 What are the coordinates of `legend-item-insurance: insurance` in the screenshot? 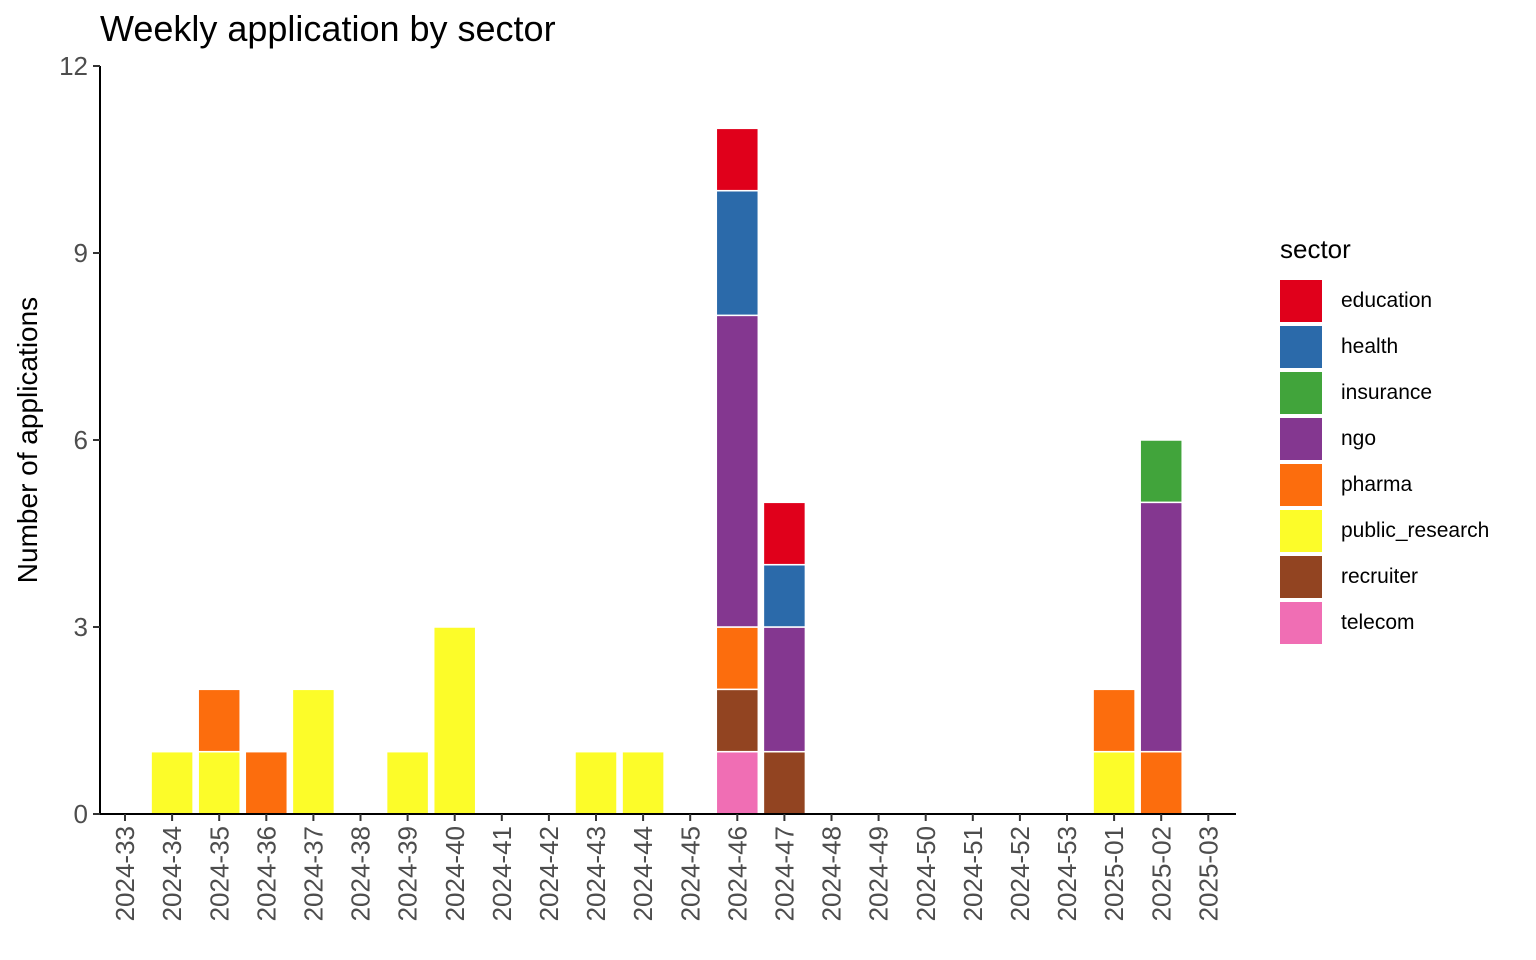 It's located at (1384, 393).